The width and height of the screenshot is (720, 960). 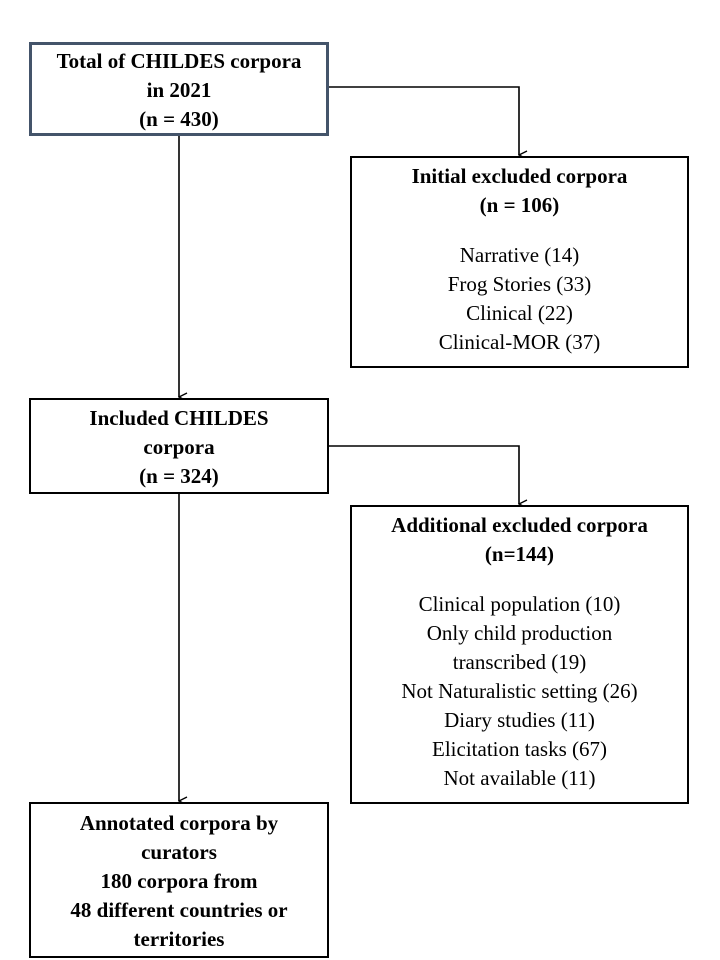 I want to click on initial-excluded-item: Clinical (22), so click(x=519, y=313).